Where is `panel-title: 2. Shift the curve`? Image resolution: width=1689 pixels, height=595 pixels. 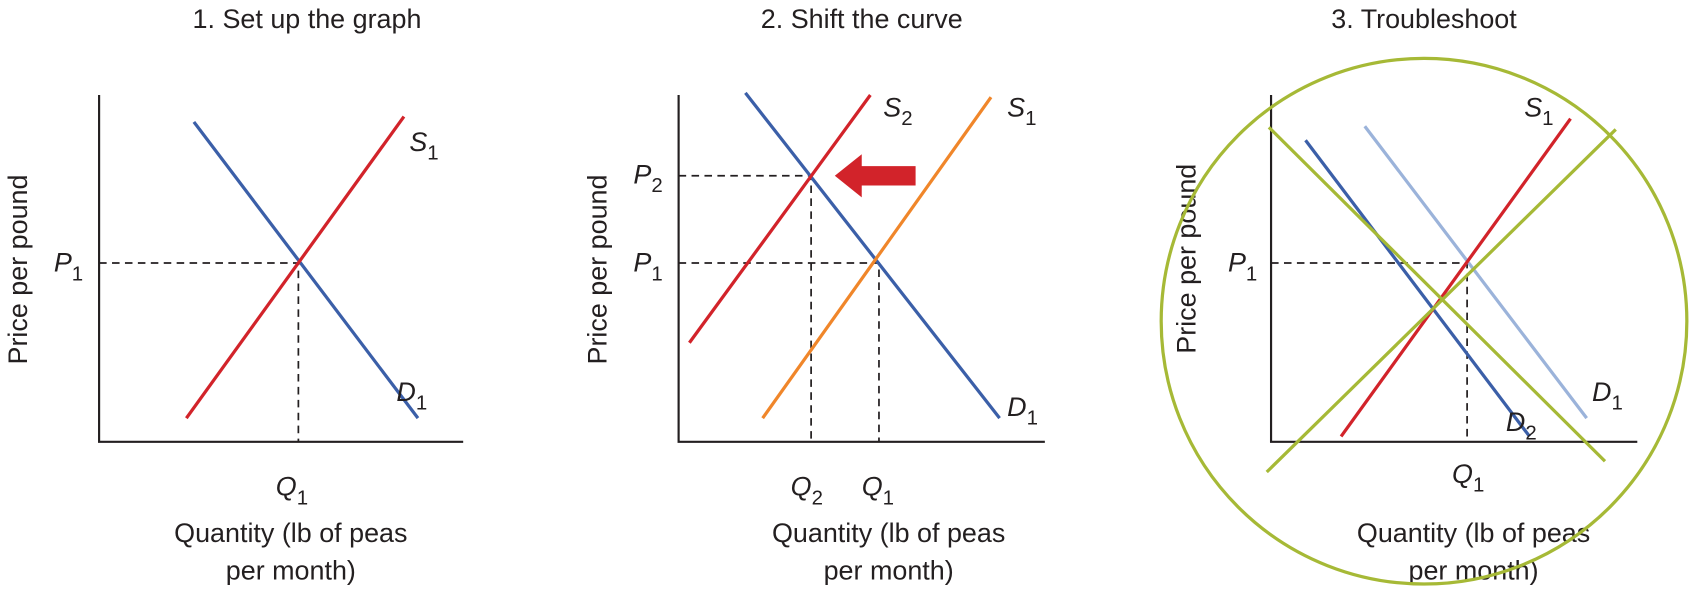 panel-title: 2. Shift the curve is located at coordinates (862, 19).